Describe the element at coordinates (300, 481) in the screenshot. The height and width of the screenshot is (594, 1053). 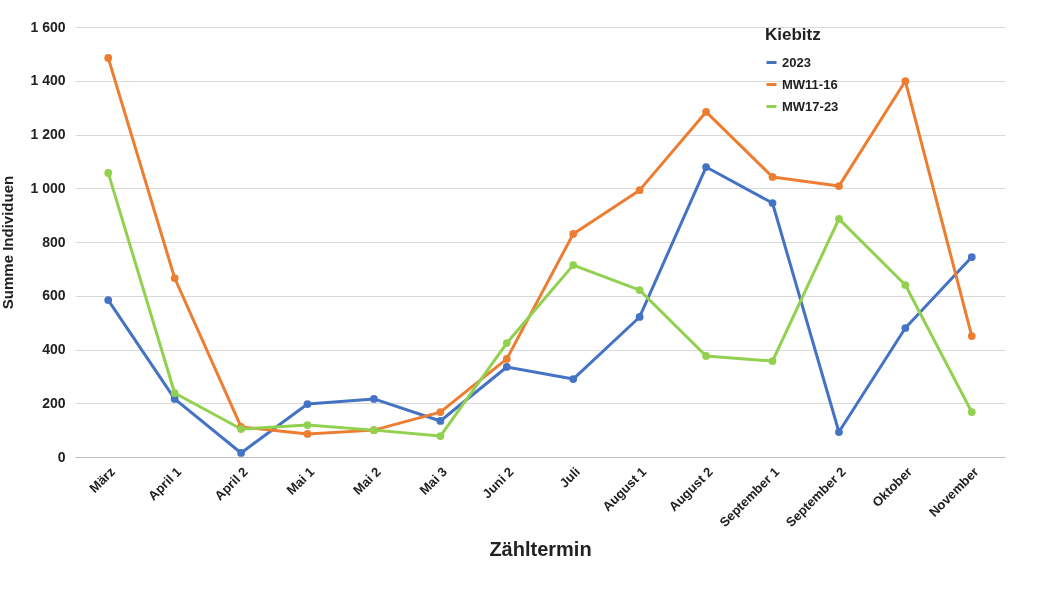
I see `x-tick-label: Mai 1` at that location.